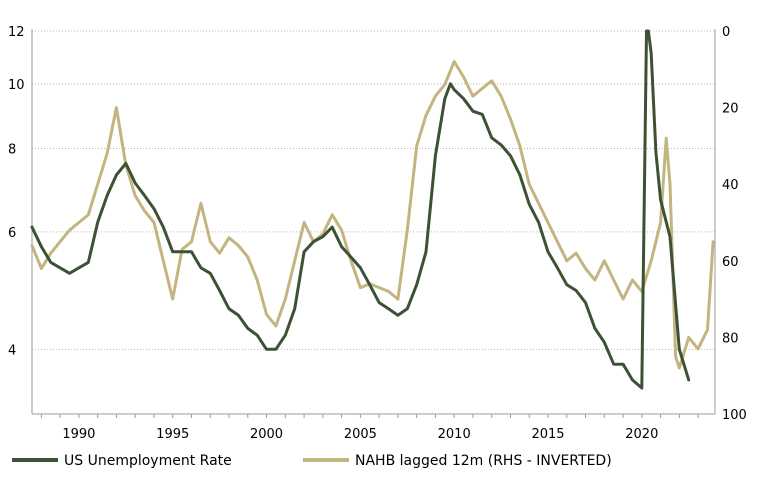 The image size is (757, 492). What do you see at coordinates (454, 434) in the screenshot?
I see `x-tick-label: 2010` at bounding box center [454, 434].